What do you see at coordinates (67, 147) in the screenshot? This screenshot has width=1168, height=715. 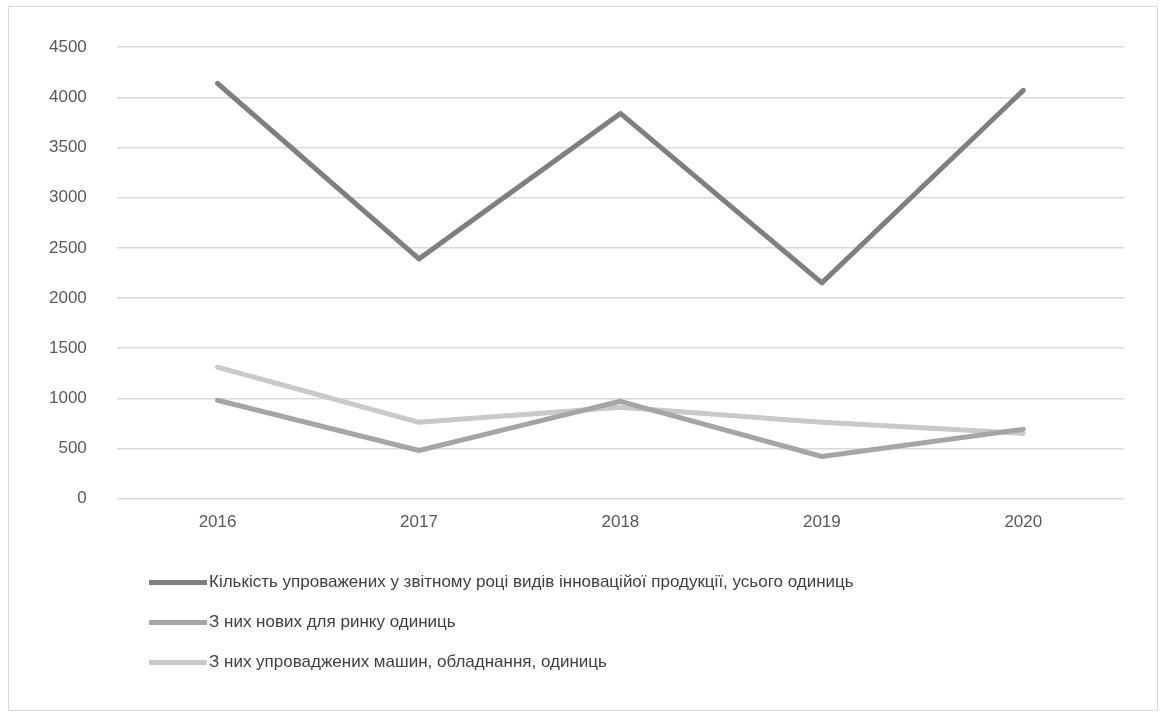 I see `y-tick-label: 3500` at bounding box center [67, 147].